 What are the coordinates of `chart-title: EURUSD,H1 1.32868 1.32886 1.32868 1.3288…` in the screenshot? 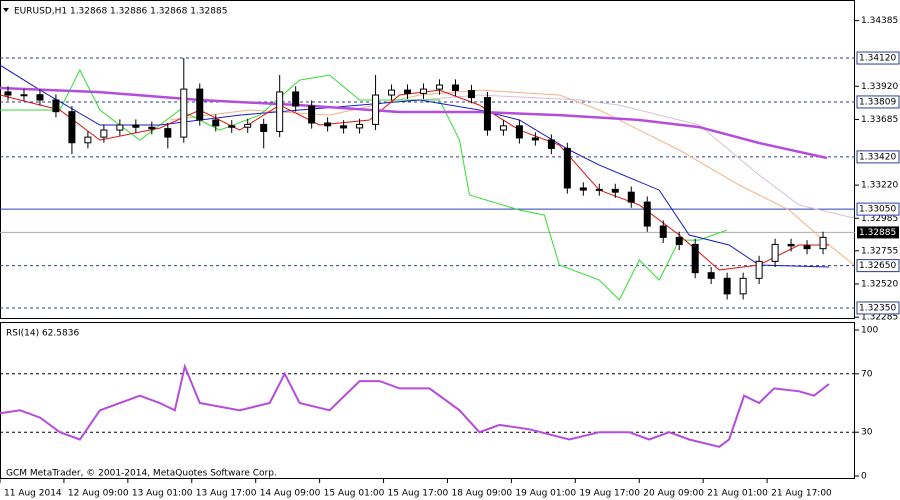 It's located at (120, 12).